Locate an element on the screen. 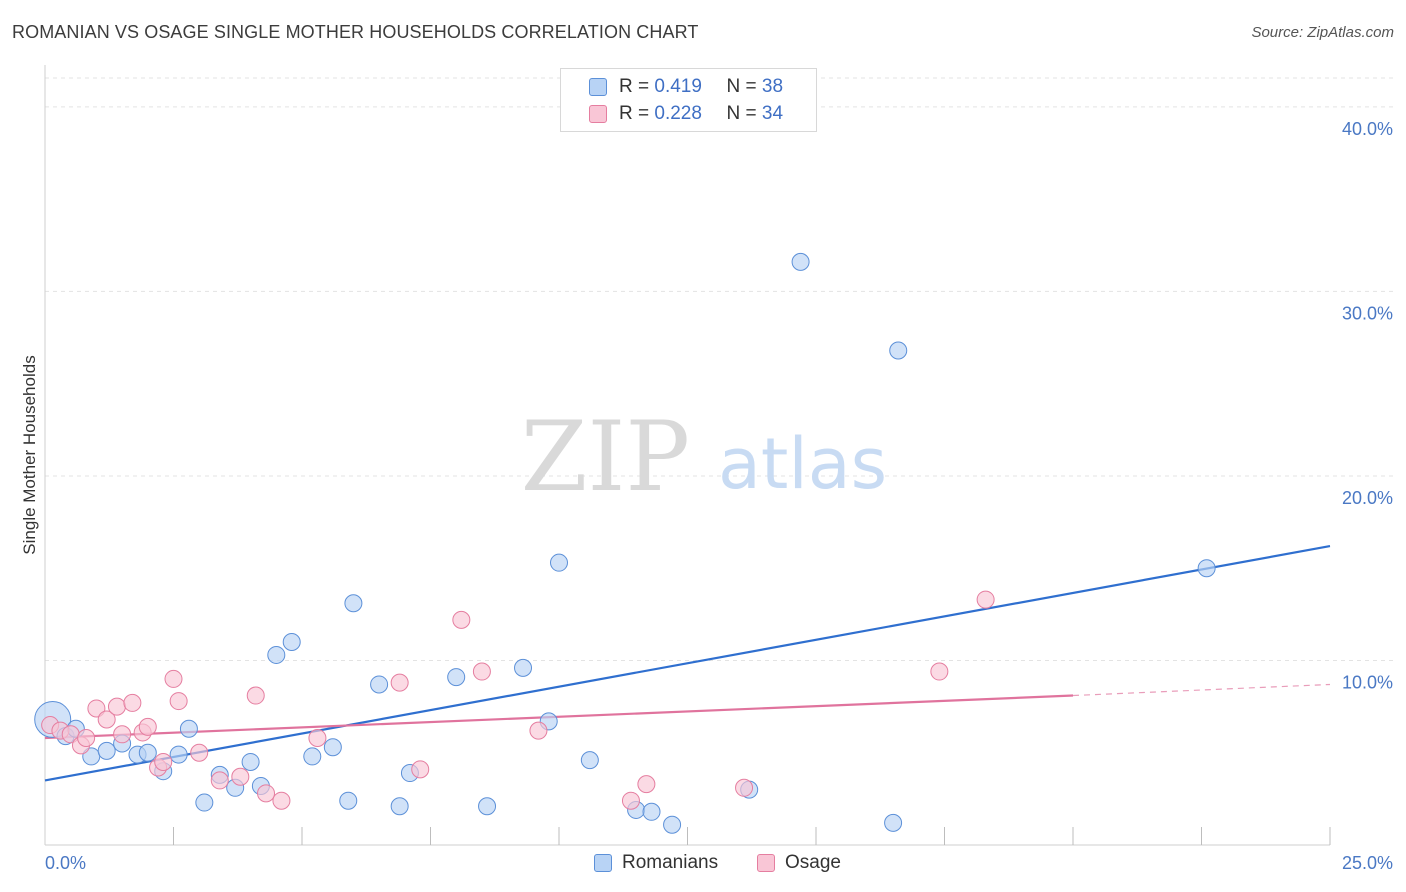  trend-line-extension-osage is located at coordinates (1201, 690).